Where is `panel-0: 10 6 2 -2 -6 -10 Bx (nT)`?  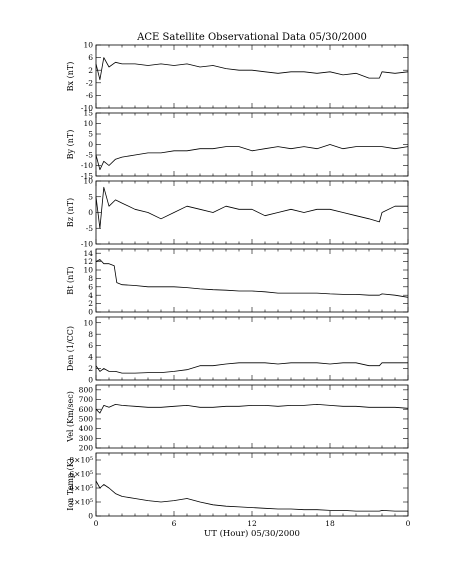 panel-0: 10 6 2 -2 -6 -10 Bx (nT) is located at coordinates (237, 77).